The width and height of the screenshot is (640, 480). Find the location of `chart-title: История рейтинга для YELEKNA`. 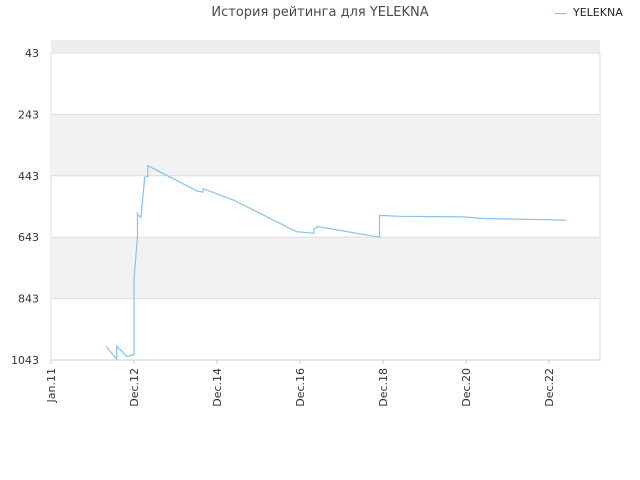

chart-title: История рейтинга для YELEKNA is located at coordinates (320, 12).